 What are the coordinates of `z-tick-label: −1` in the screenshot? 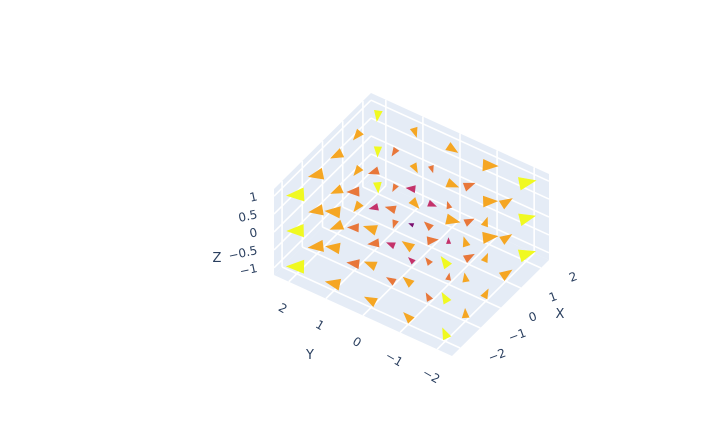 It's located at (248, 269).